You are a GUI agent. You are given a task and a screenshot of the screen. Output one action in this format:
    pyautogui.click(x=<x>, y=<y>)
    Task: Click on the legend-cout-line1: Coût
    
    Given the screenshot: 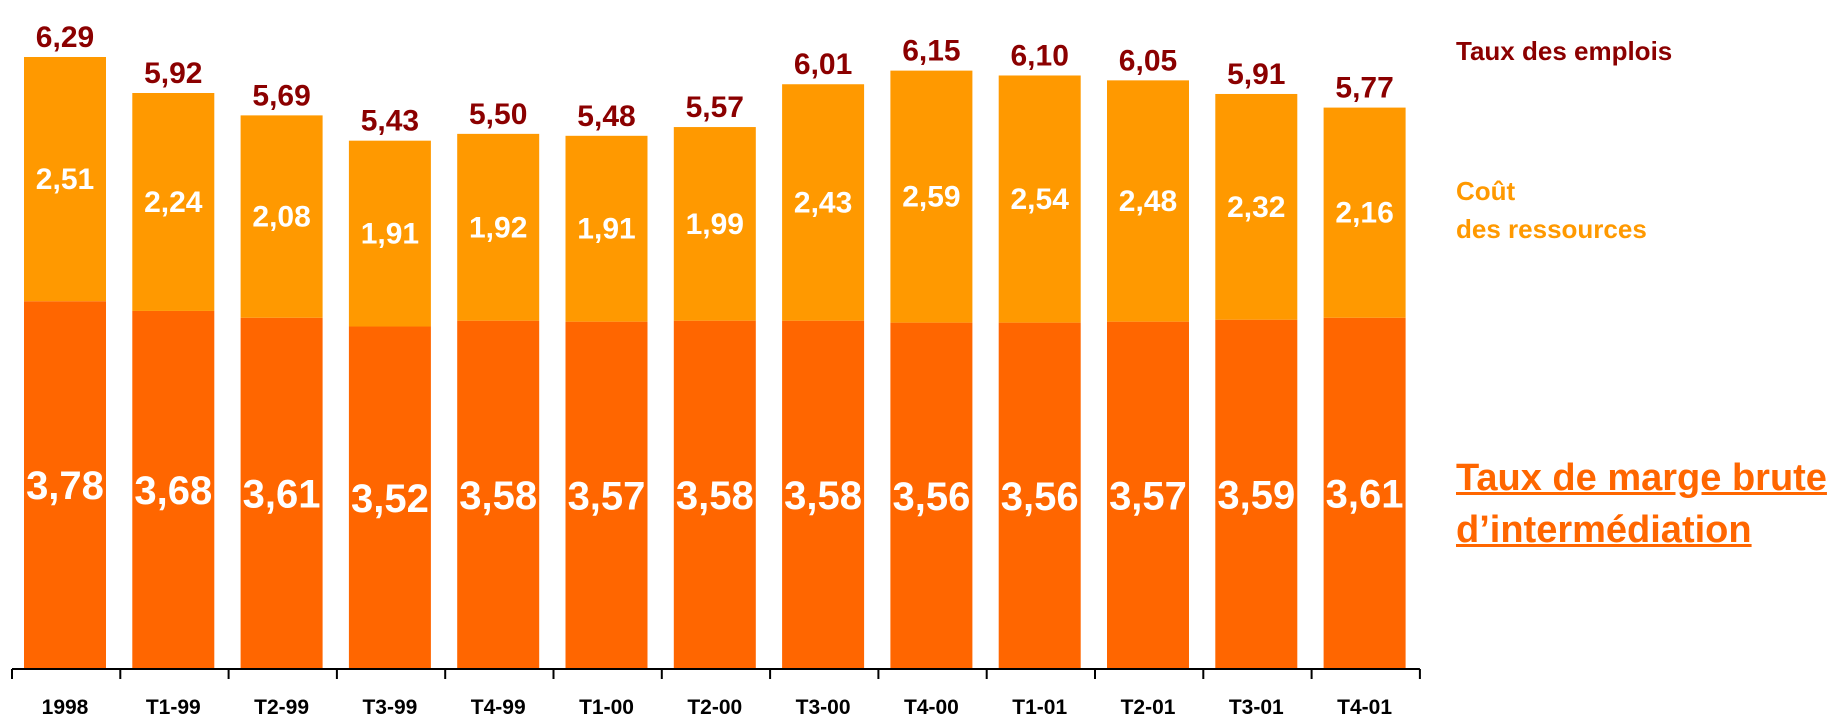 What is the action you would take?
    pyautogui.click(x=1486, y=191)
    